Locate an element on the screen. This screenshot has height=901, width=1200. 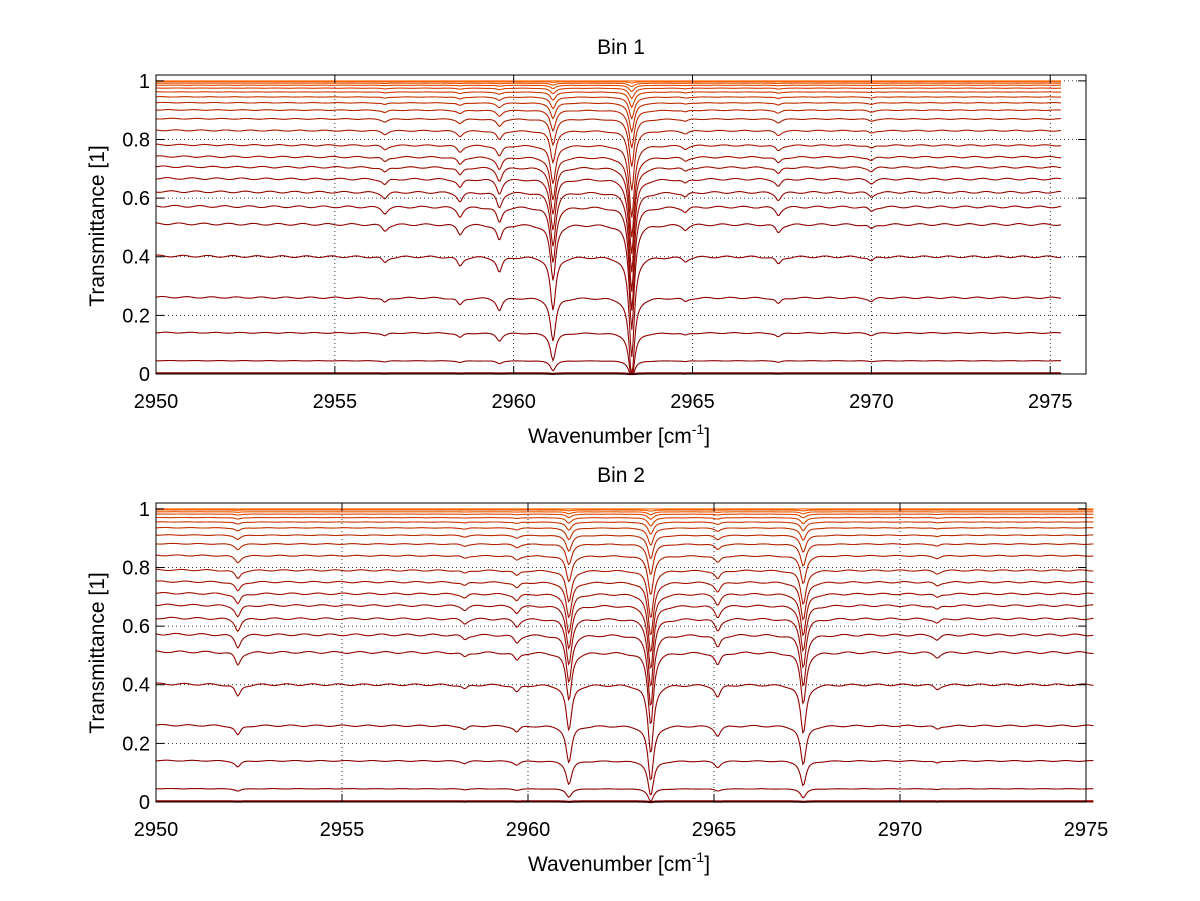
chart-title: Bin 1 is located at coordinates (621, 47).